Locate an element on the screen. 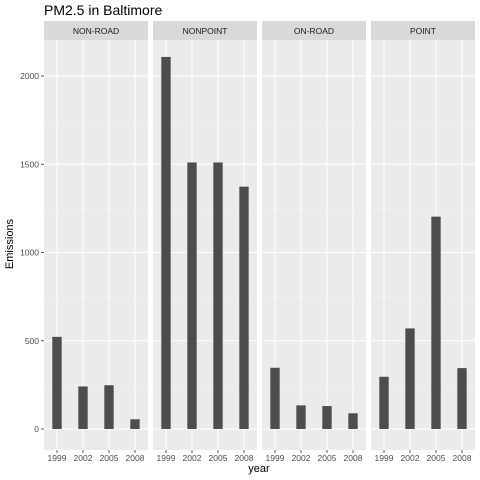 This screenshot has height=480, width=480. y-tick-label: 1500 is located at coordinates (29, 164).